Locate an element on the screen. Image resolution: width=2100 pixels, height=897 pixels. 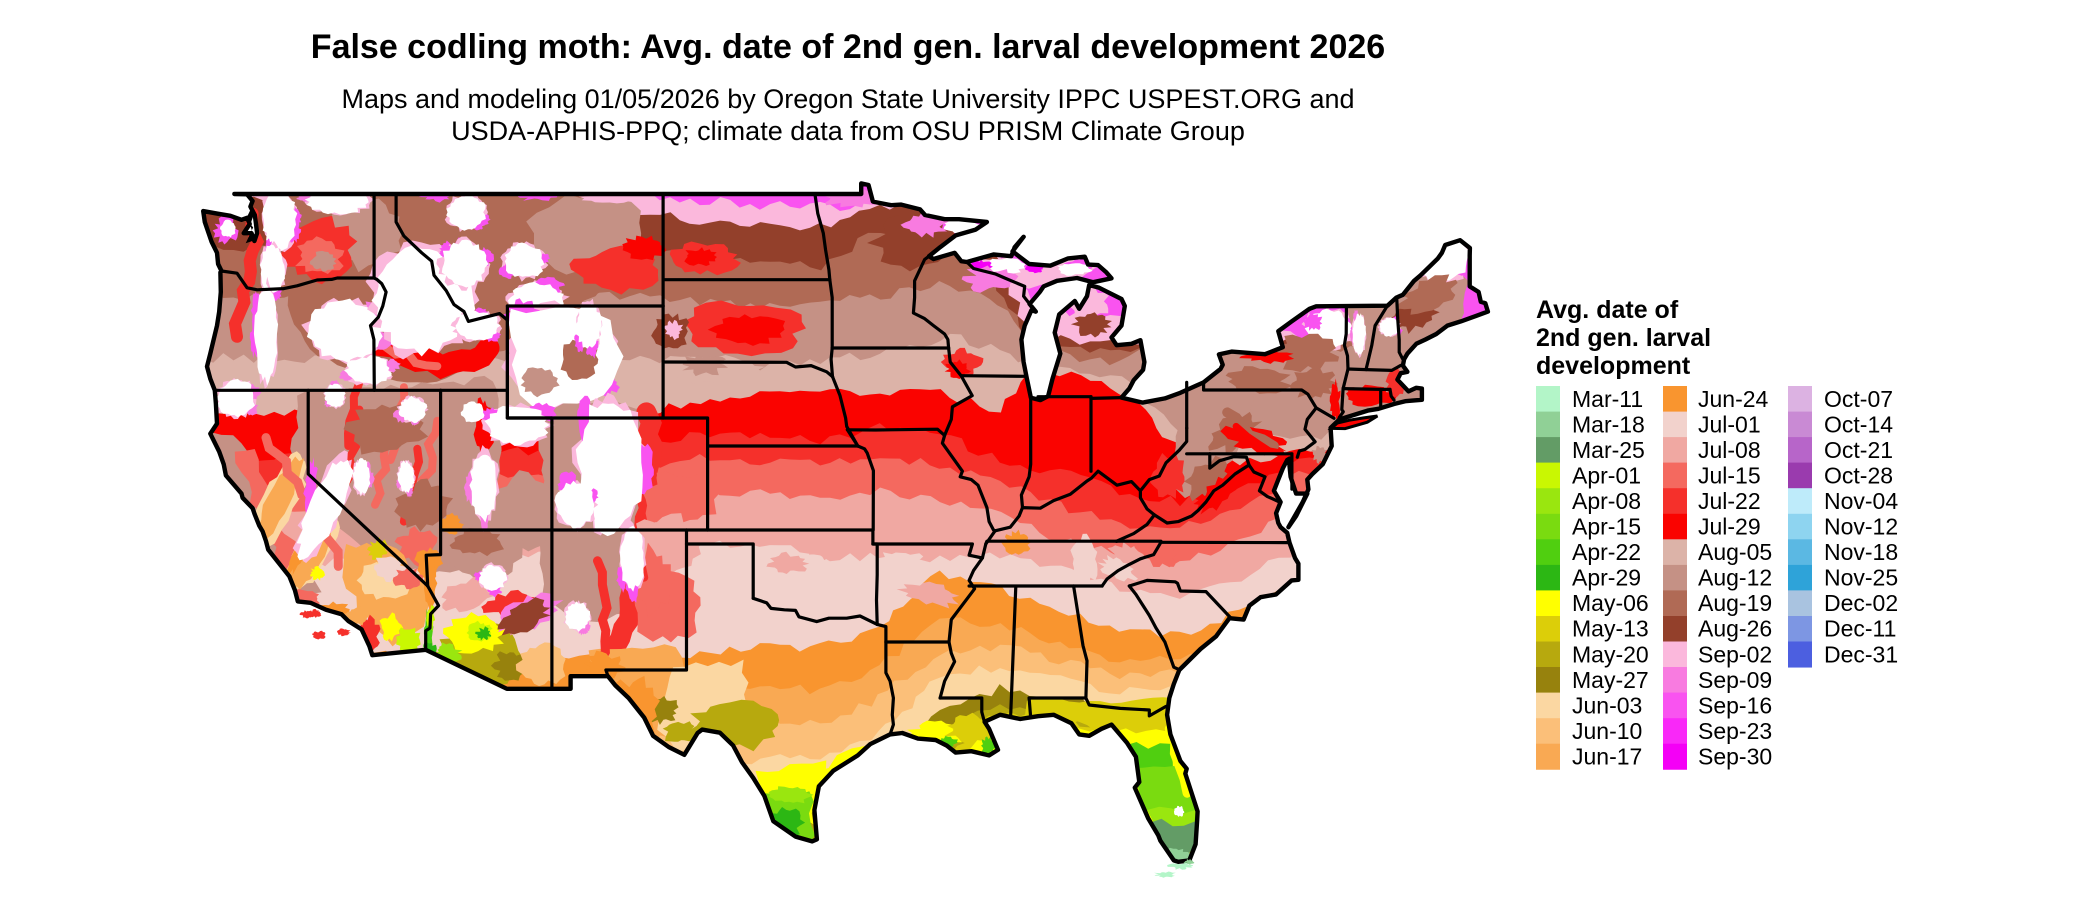
svg-text: Dec-02 is located at coordinates (1861, 603).